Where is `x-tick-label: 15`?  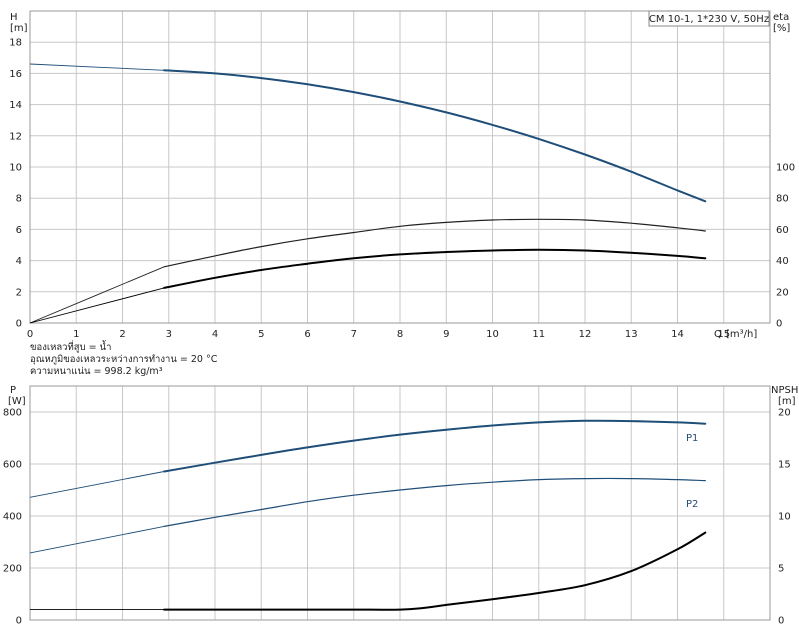
x-tick-label: 15 is located at coordinates (723, 334).